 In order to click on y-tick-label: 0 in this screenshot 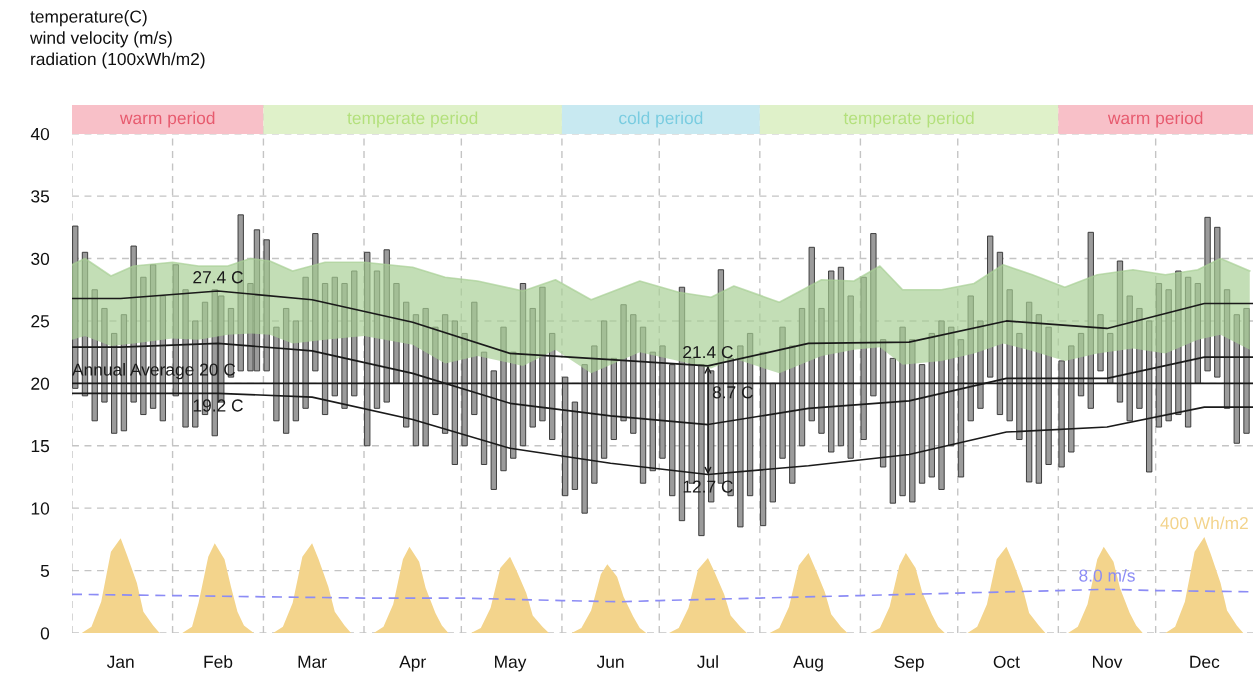, I will do `click(45, 633)`.